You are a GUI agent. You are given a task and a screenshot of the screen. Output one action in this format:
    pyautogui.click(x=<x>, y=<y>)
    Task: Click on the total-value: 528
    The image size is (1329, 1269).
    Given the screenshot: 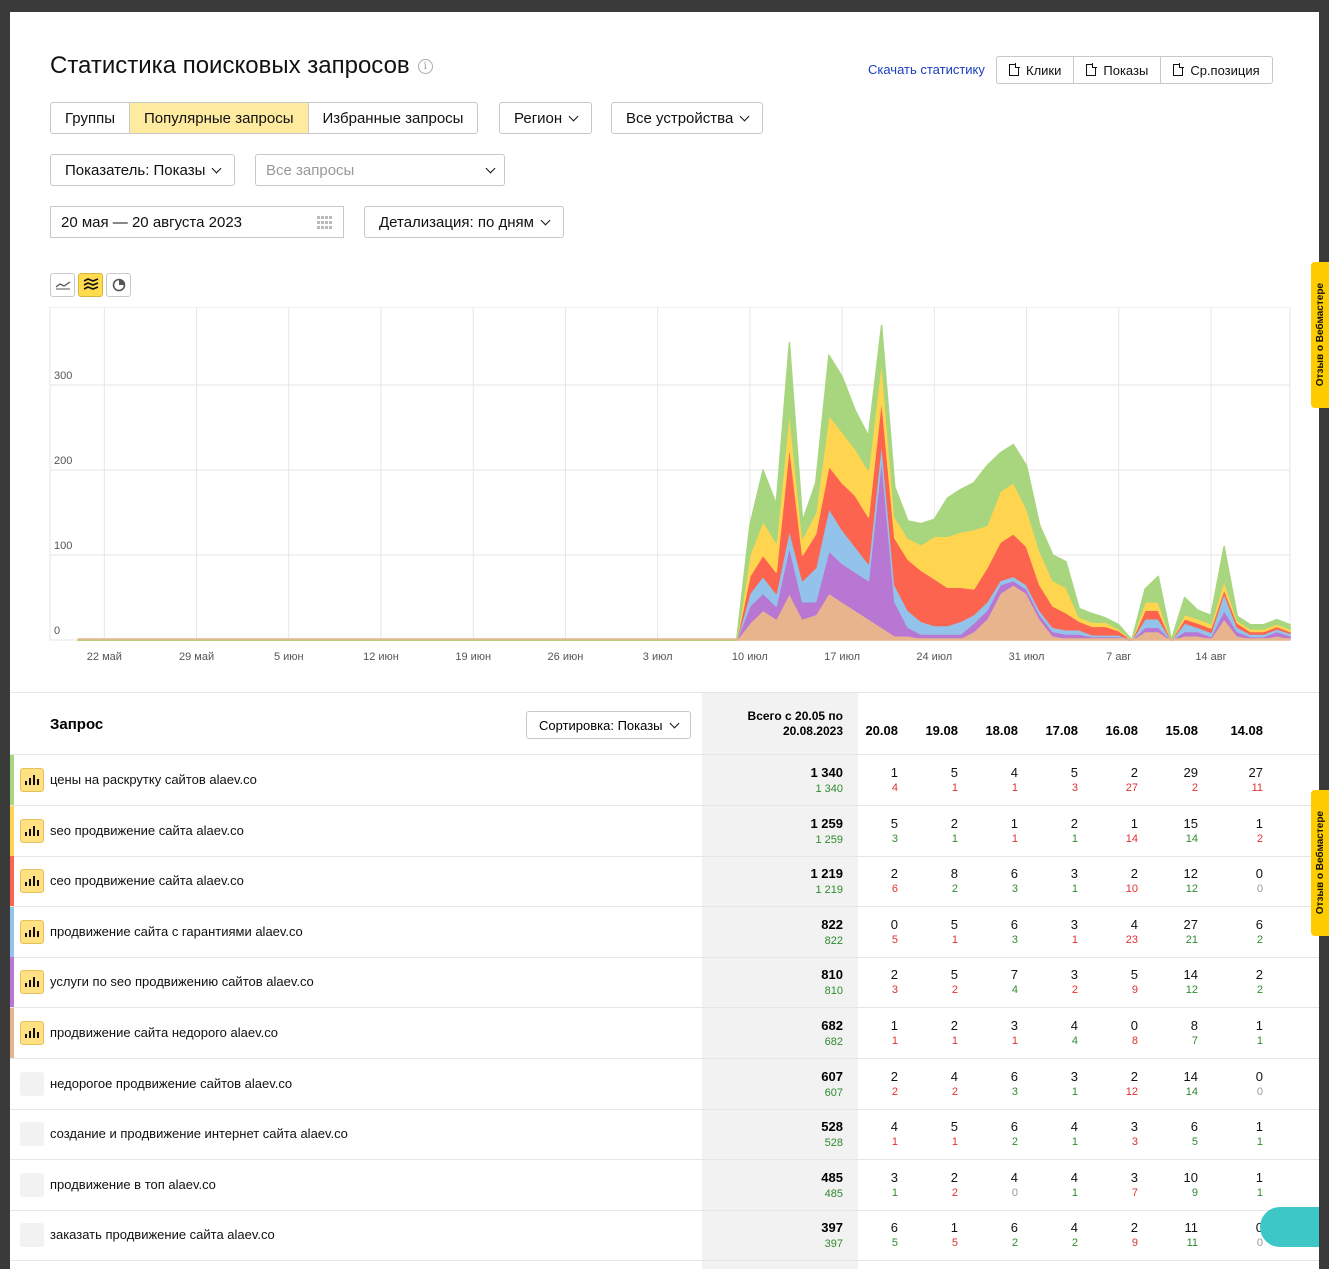 What is the action you would take?
    pyautogui.click(x=832, y=1127)
    